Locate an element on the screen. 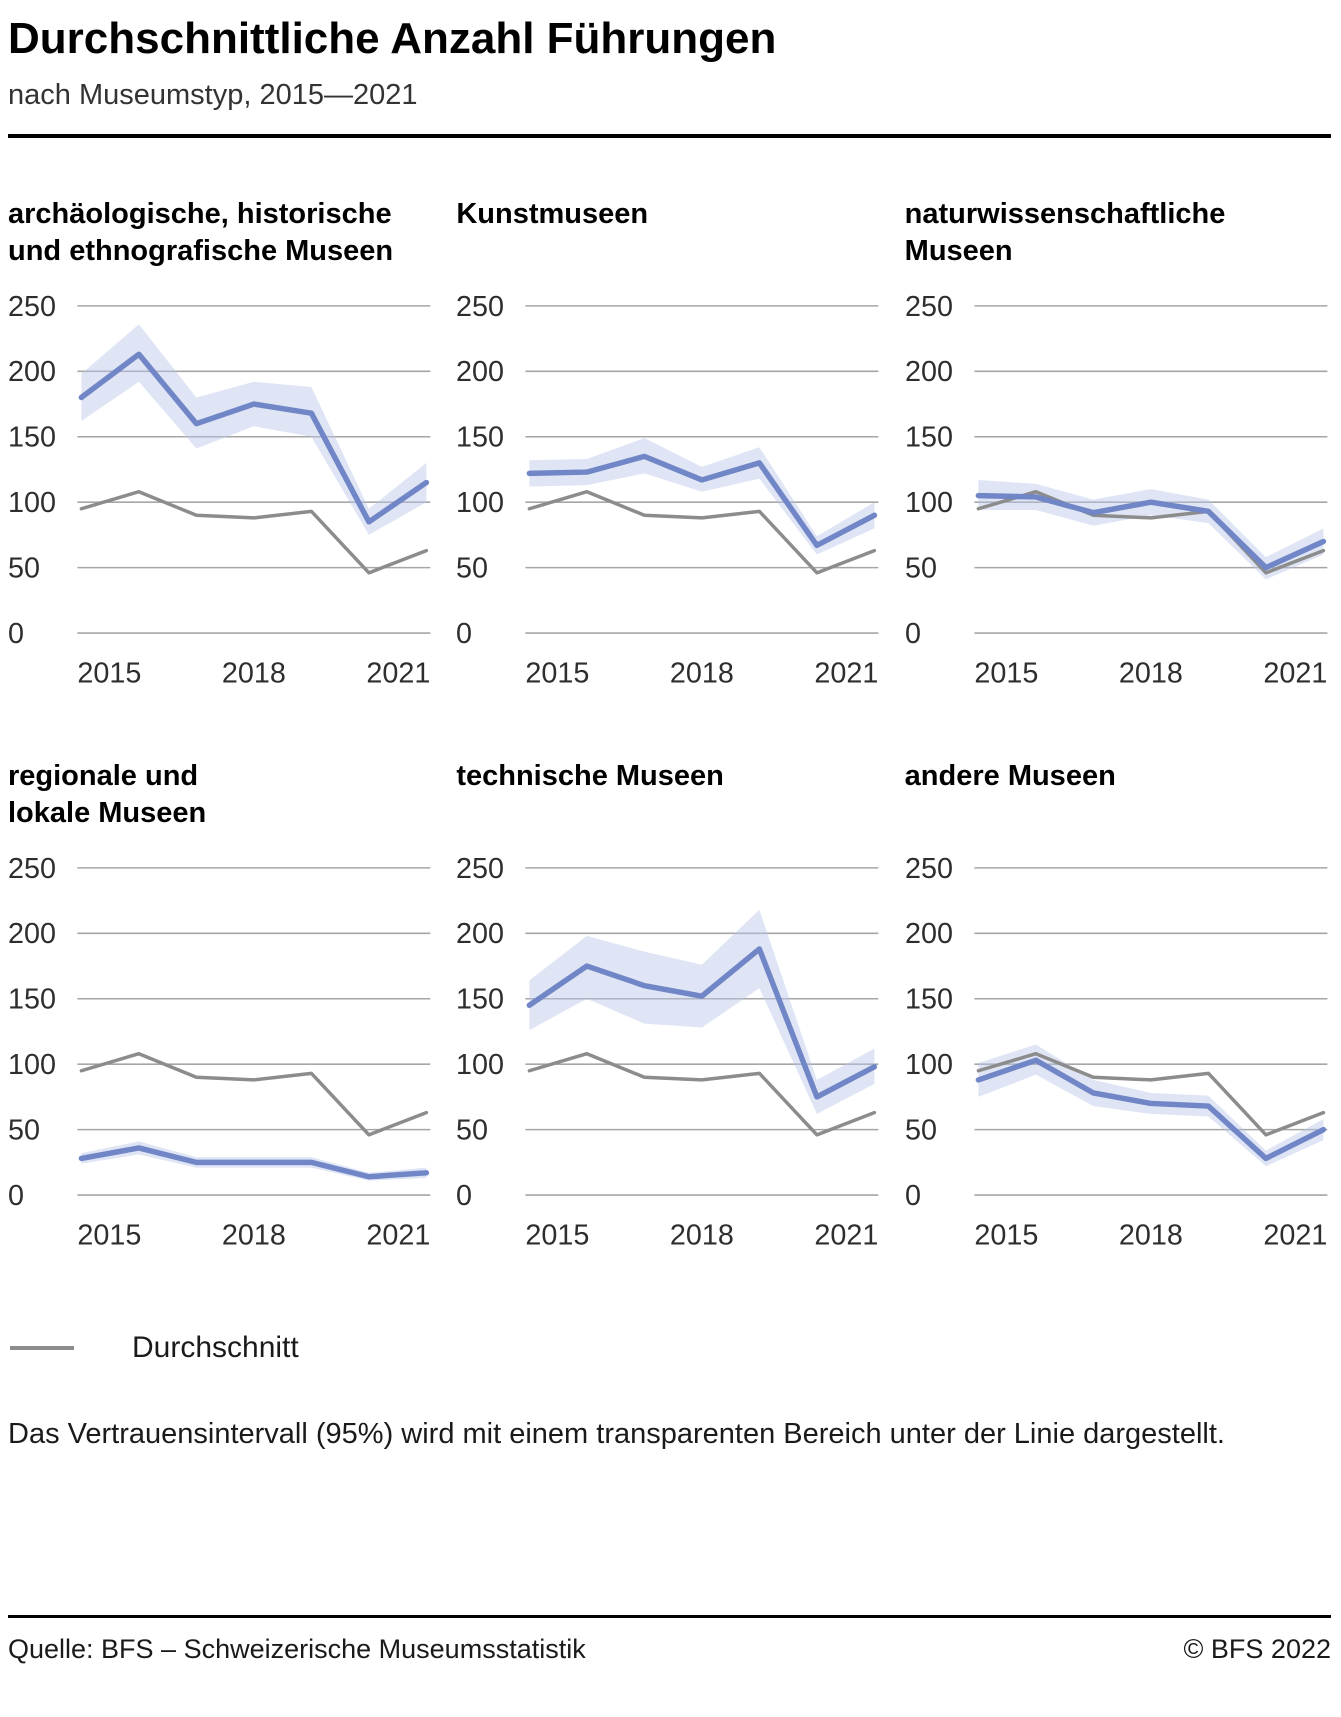 The image size is (1341, 1717). panel-title: Kunstmuseen is located at coordinates (552, 213).